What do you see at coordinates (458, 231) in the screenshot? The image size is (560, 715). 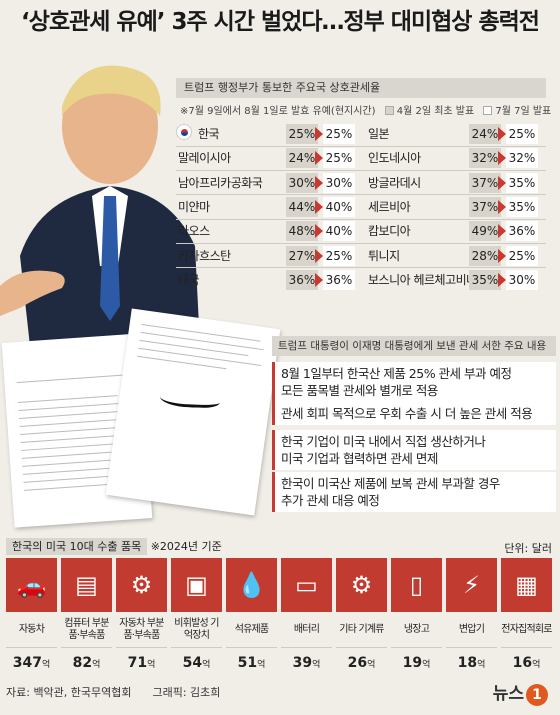 I see `tariff-row: 캄보디아 49% 36%` at bounding box center [458, 231].